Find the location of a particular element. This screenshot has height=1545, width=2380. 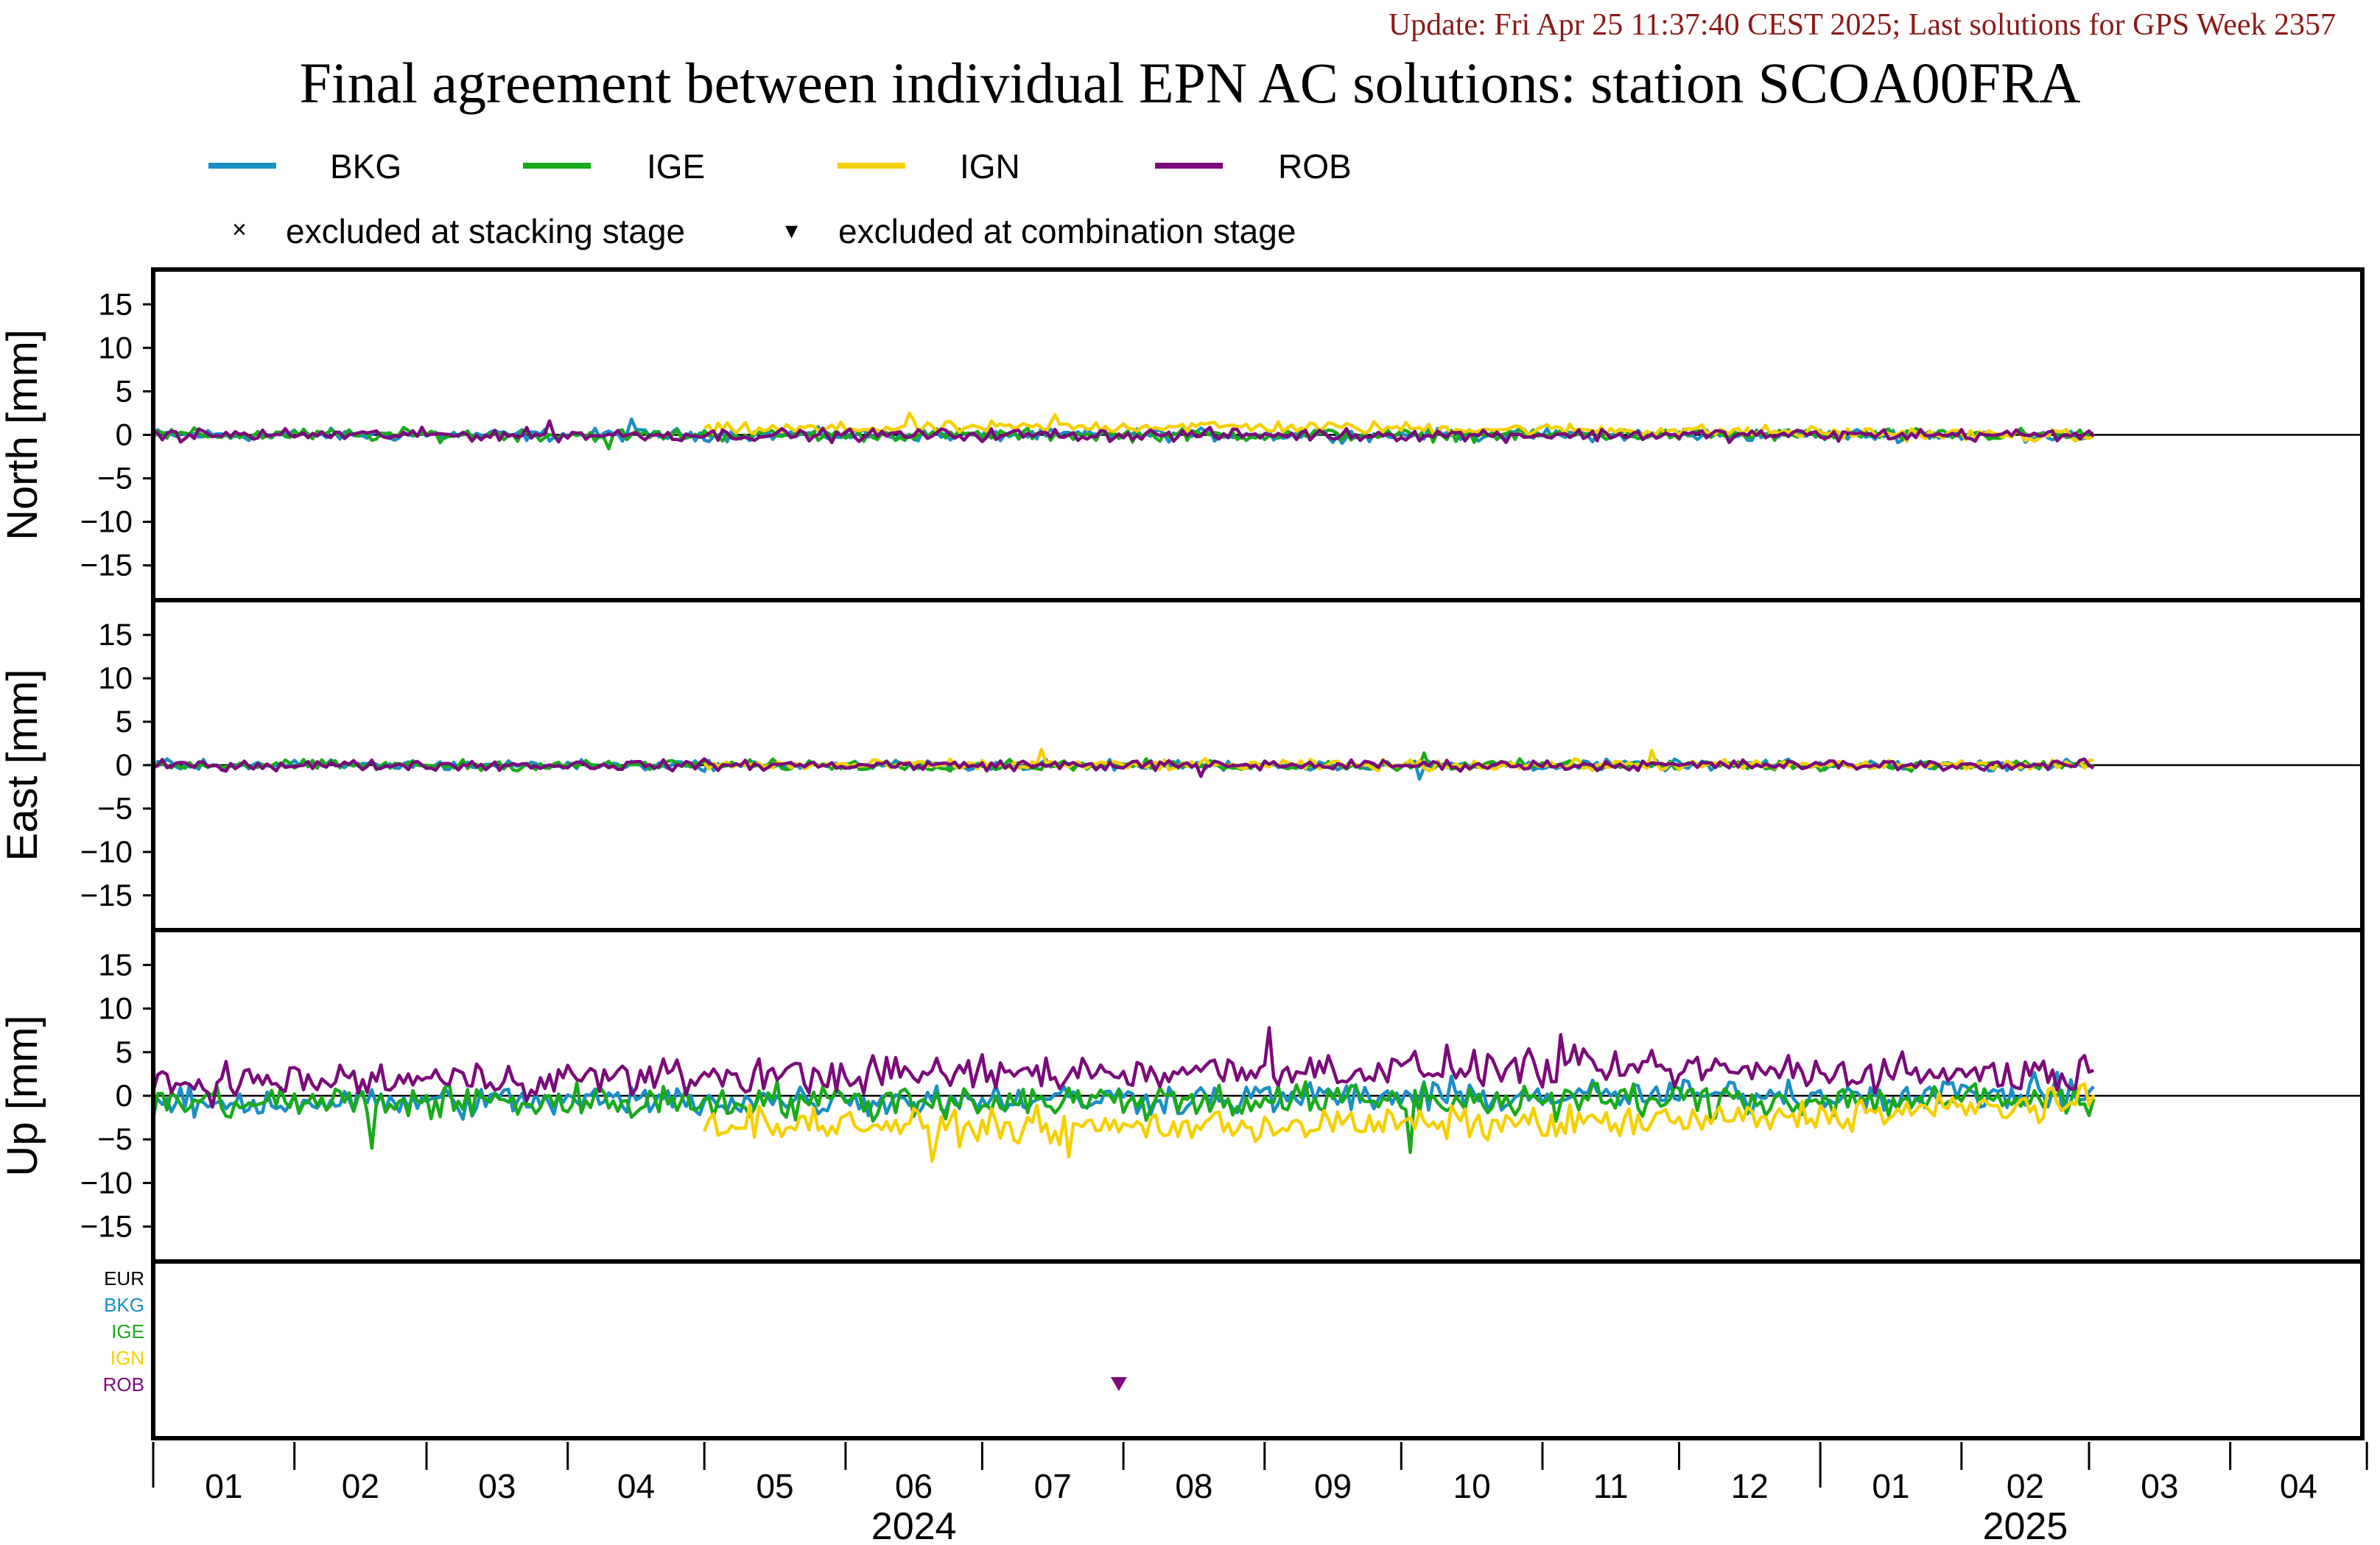

series-line-ige is located at coordinates (1123, 1118).